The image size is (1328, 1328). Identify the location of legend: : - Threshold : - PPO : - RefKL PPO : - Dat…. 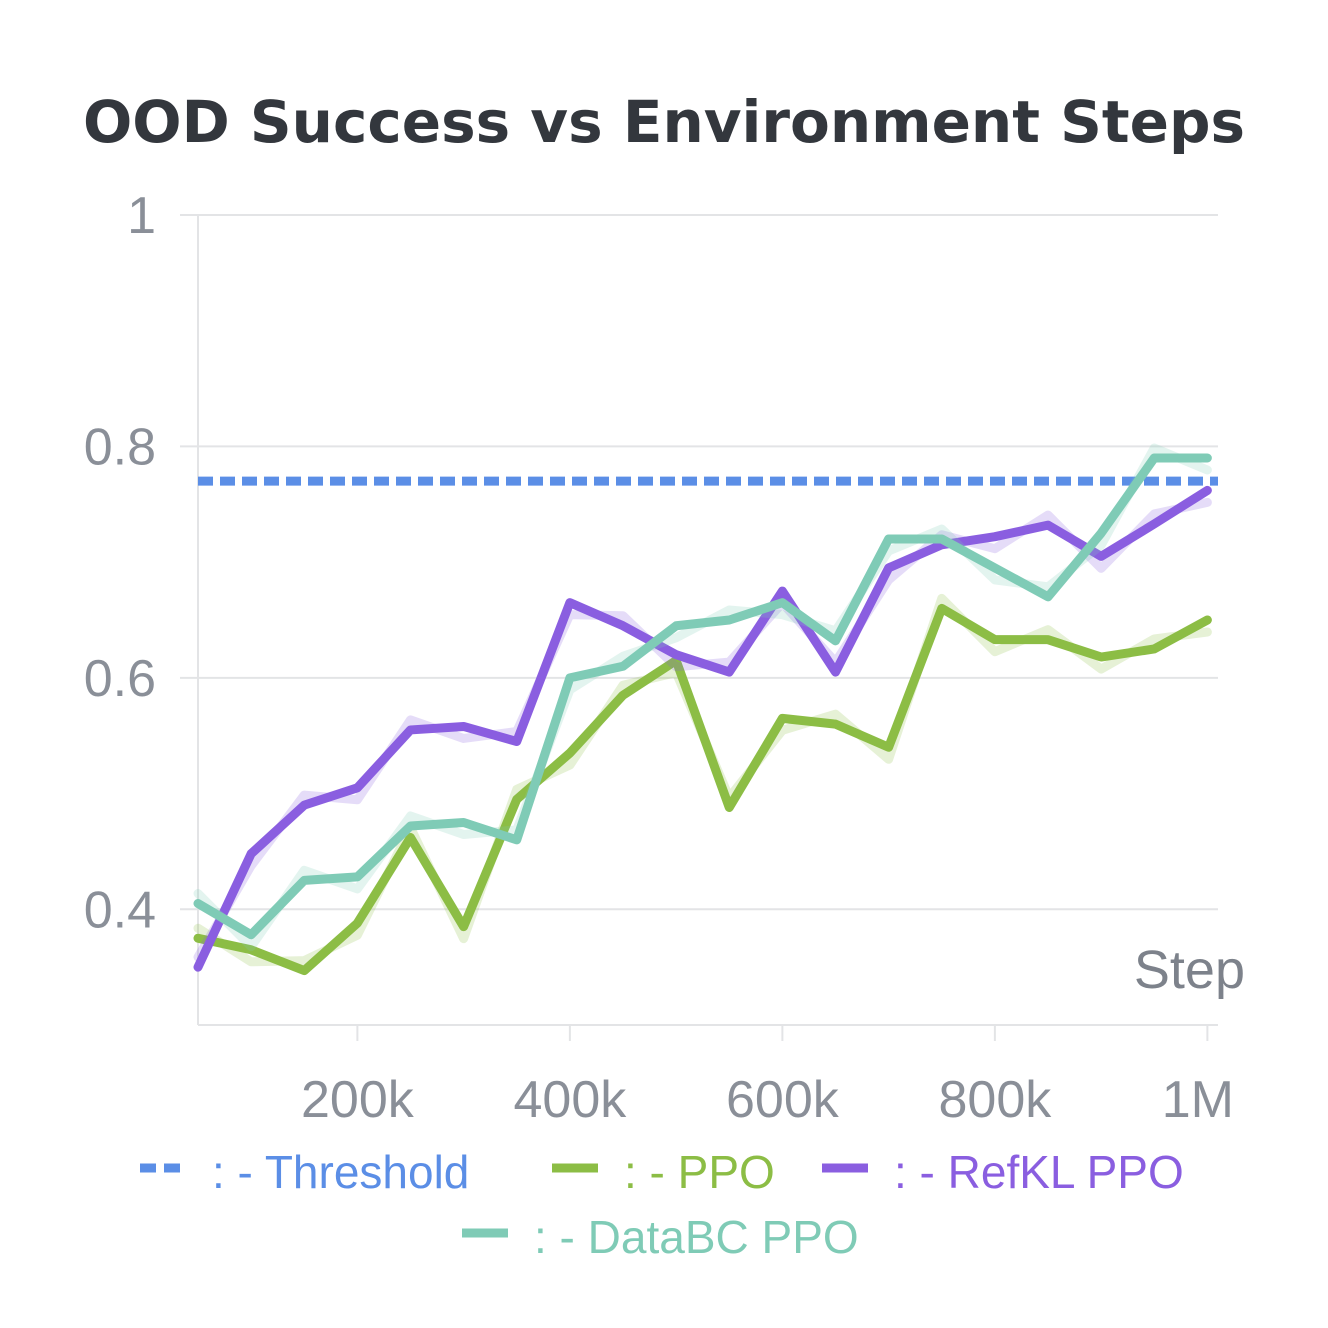
(662, 1204).